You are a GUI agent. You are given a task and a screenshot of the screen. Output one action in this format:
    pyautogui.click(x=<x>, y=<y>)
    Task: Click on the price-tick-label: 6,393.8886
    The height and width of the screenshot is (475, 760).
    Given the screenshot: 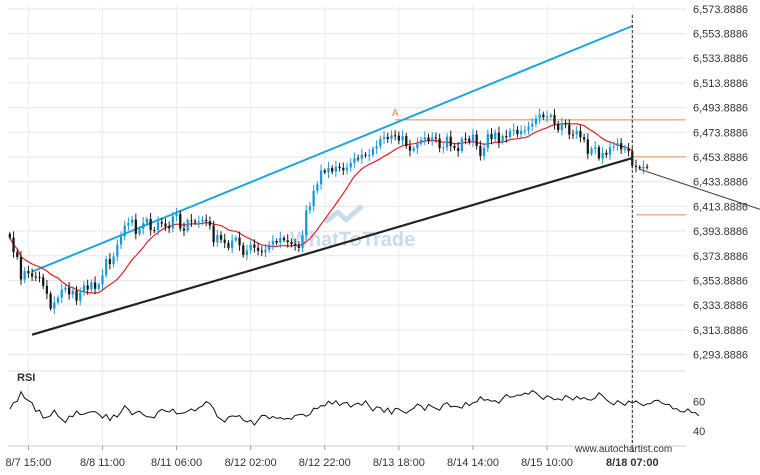 What is the action you would take?
    pyautogui.click(x=720, y=232)
    